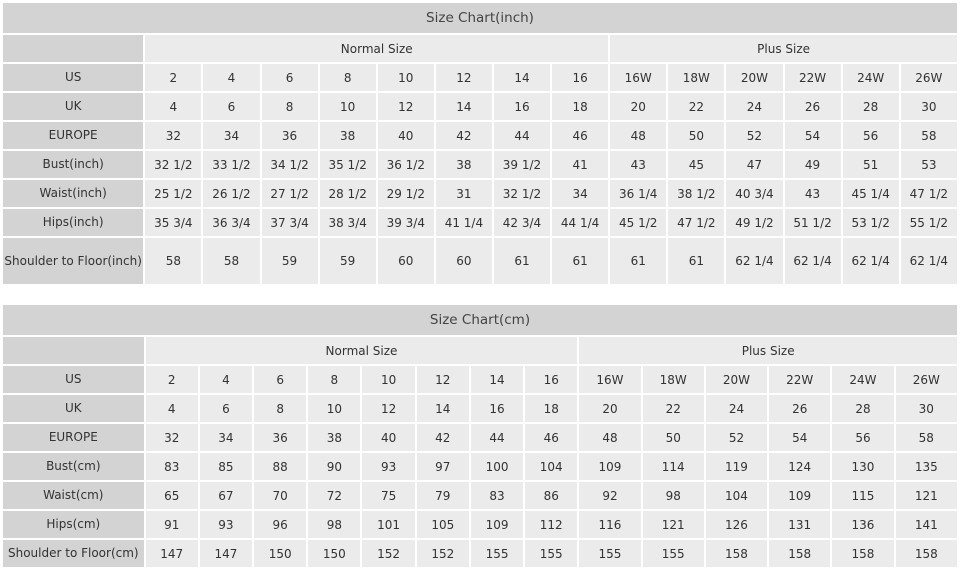  I want to click on table-cell: 12, so click(388, 408).